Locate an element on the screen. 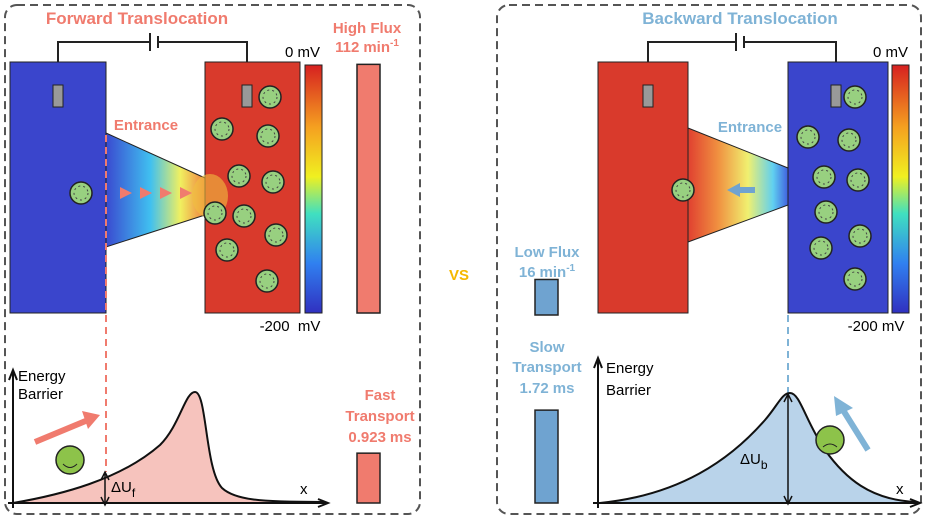  delta-u: ΔUb is located at coordinates (754, 461).